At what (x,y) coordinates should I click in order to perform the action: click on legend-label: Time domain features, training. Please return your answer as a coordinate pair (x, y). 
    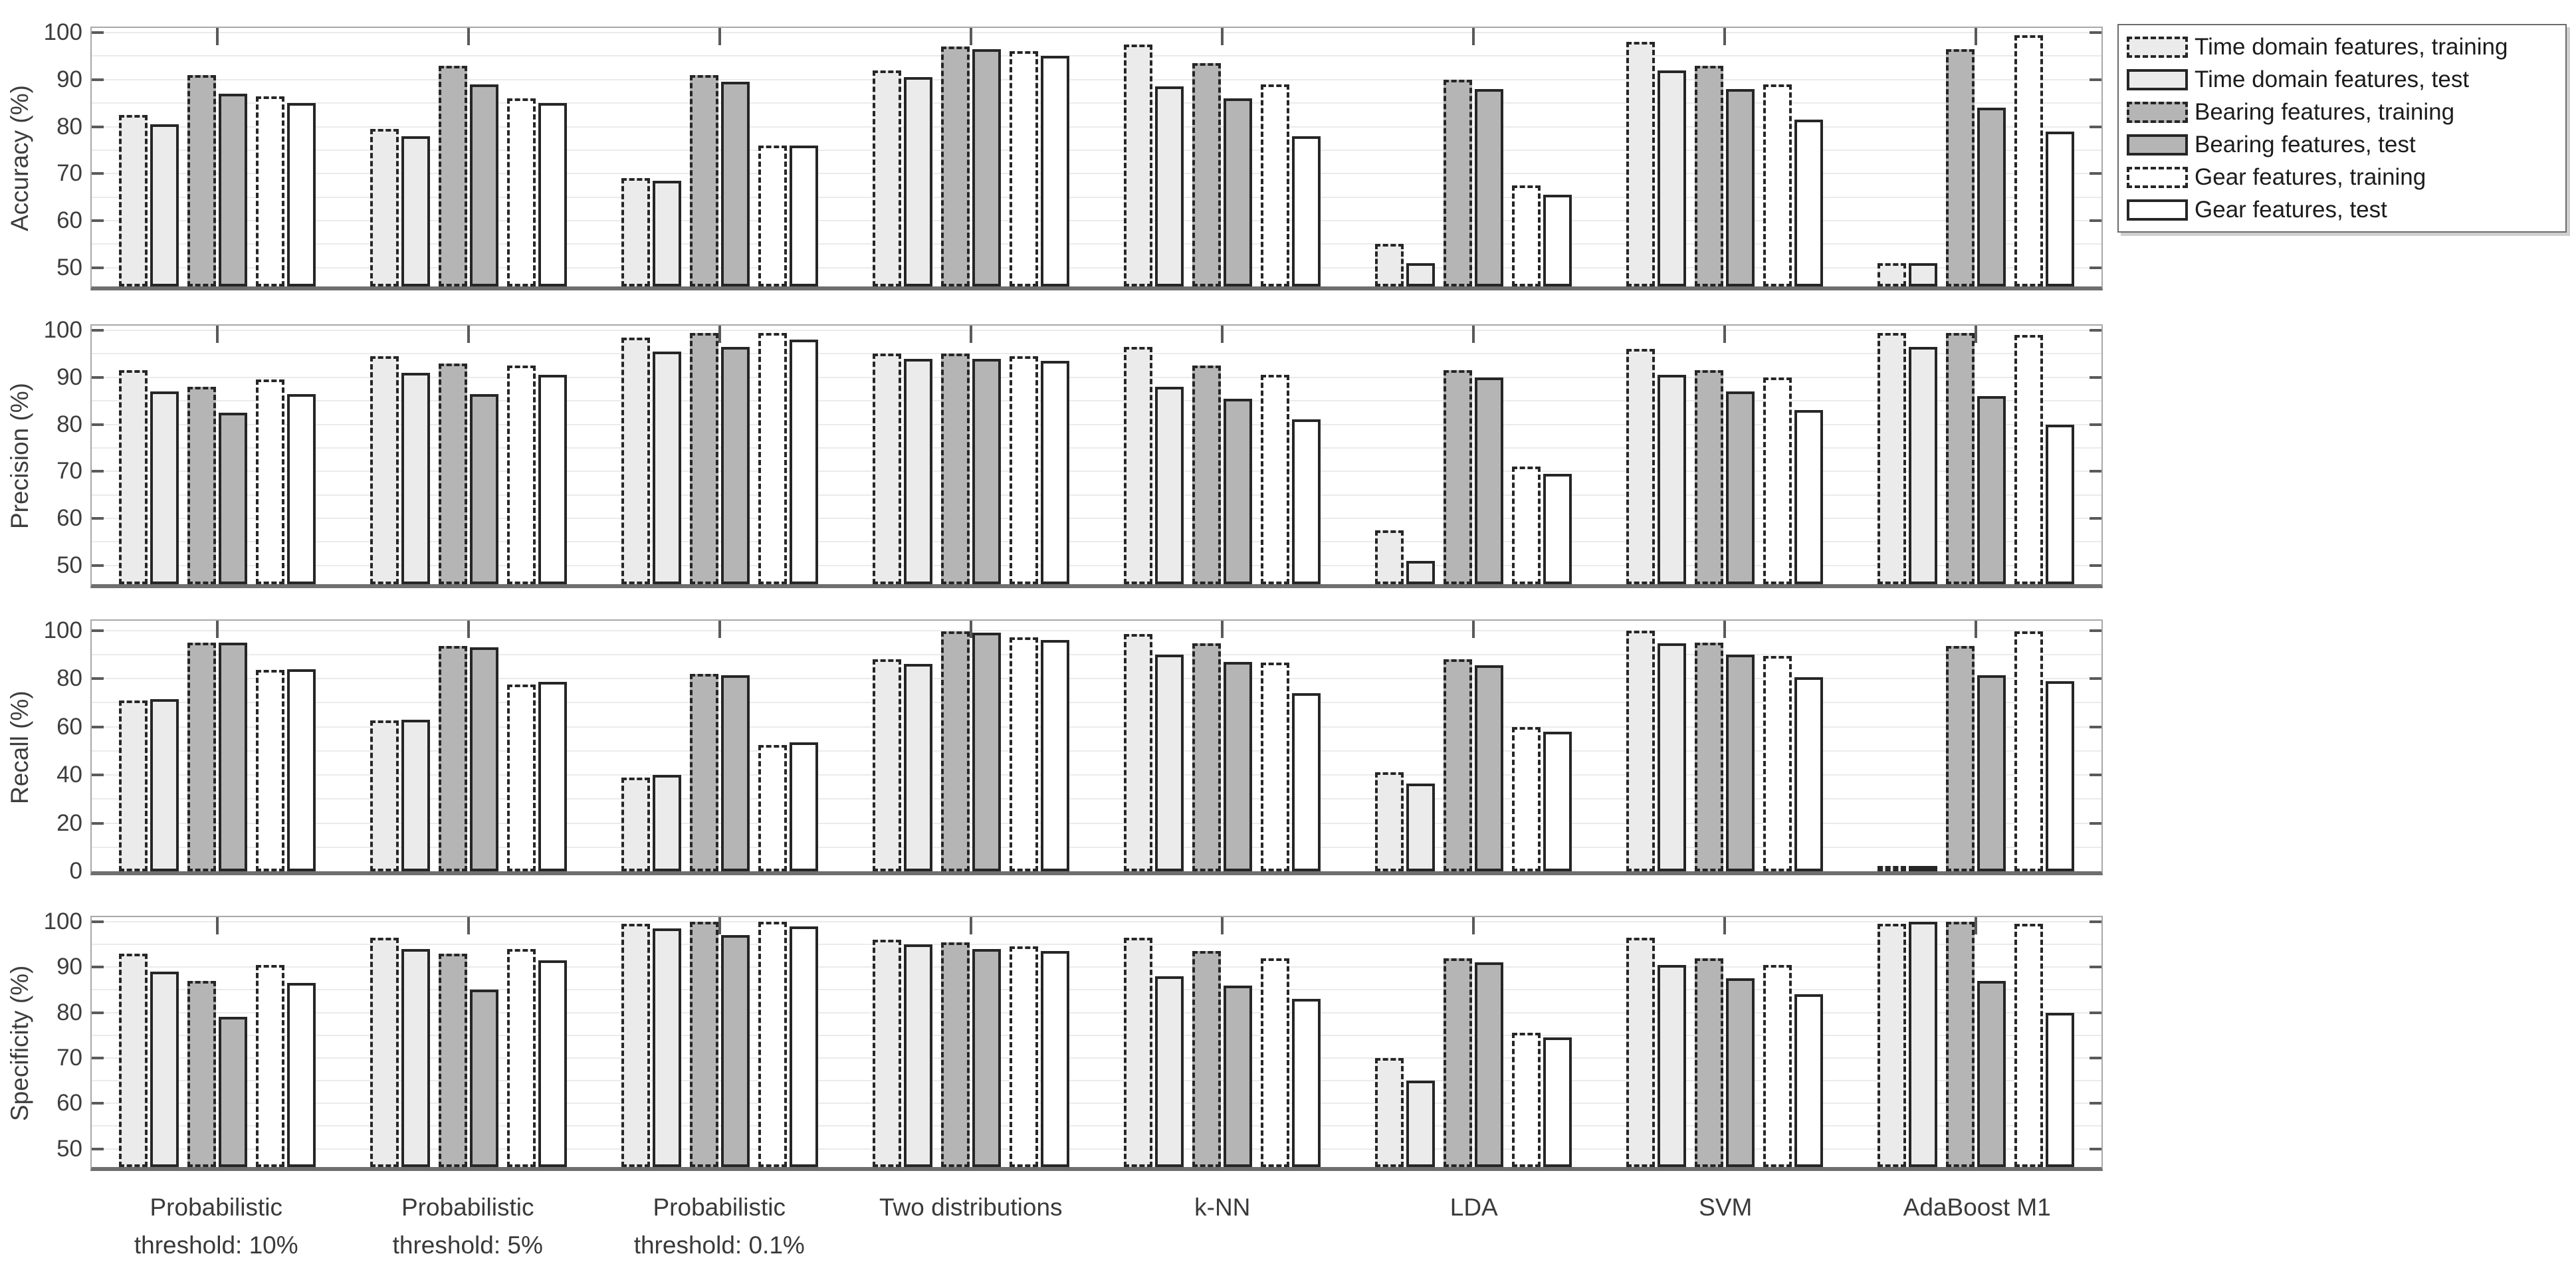
    Looking at the image, I should click on (2351, 46).